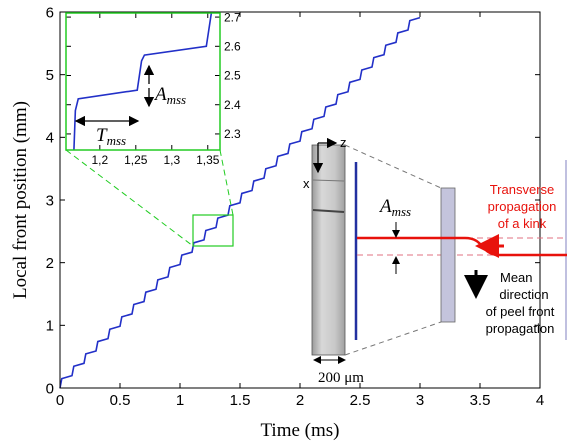 This screenshot has width=567, height=444. I want to click on x-tick-label: 2.5, so click(360, 400).